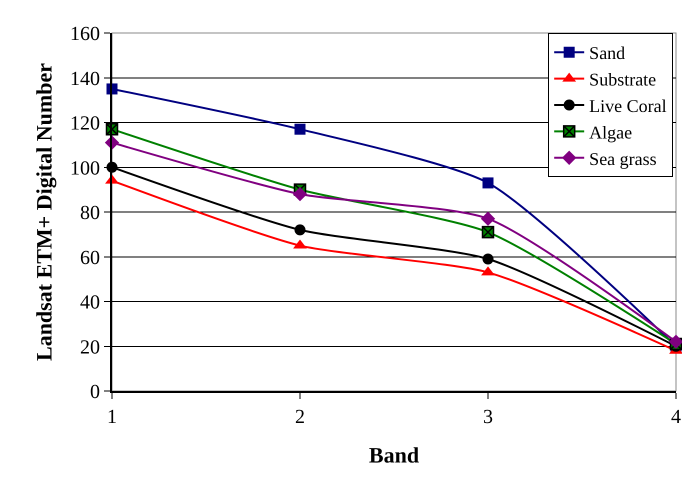  What do you see at coordinates (610, 132) in the screenshot?
I see `legend-label: Algae` at bounding box center [610, 132].